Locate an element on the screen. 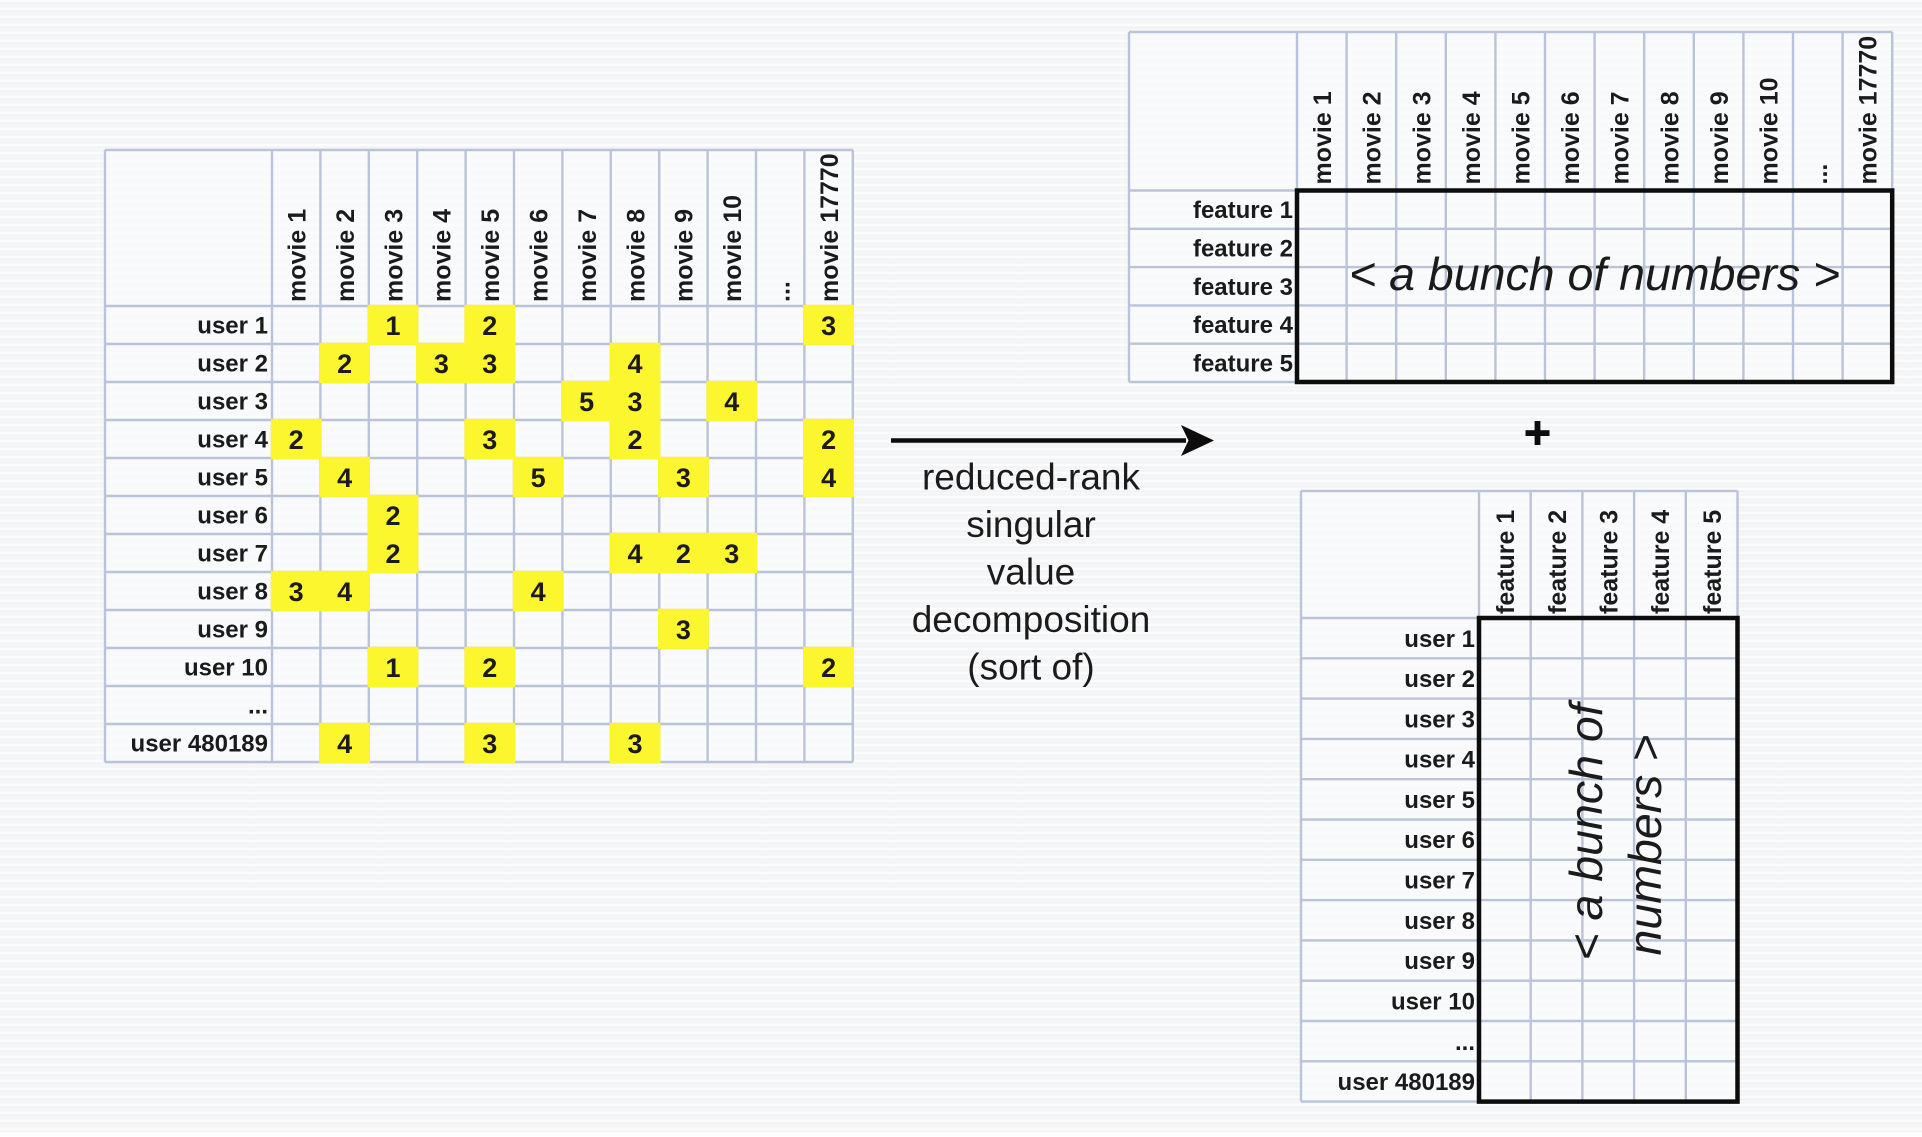  svg-text: < a bunch of is located at coordinates (1586, 829).